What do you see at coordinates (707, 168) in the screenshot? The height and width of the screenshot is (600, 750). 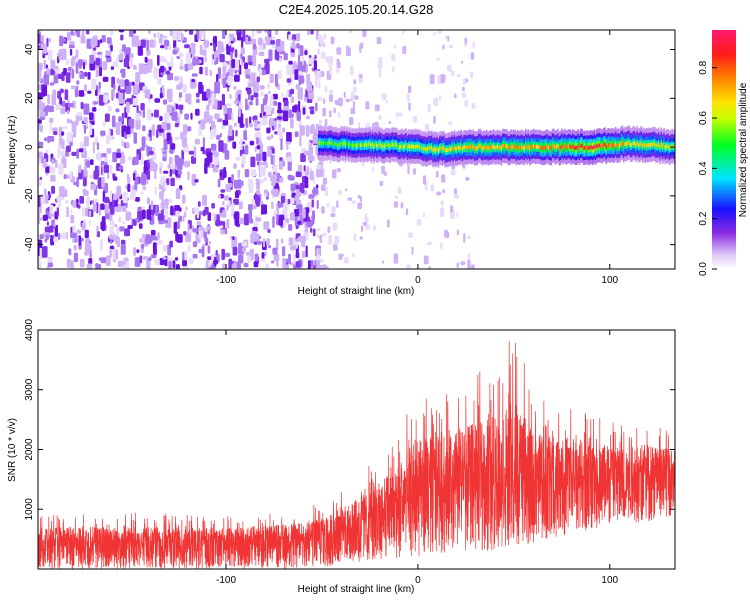 I see `colorbar-ticks: 0.0 0.2 0.4 0.6 0.8` at bounding box center [707, 168].